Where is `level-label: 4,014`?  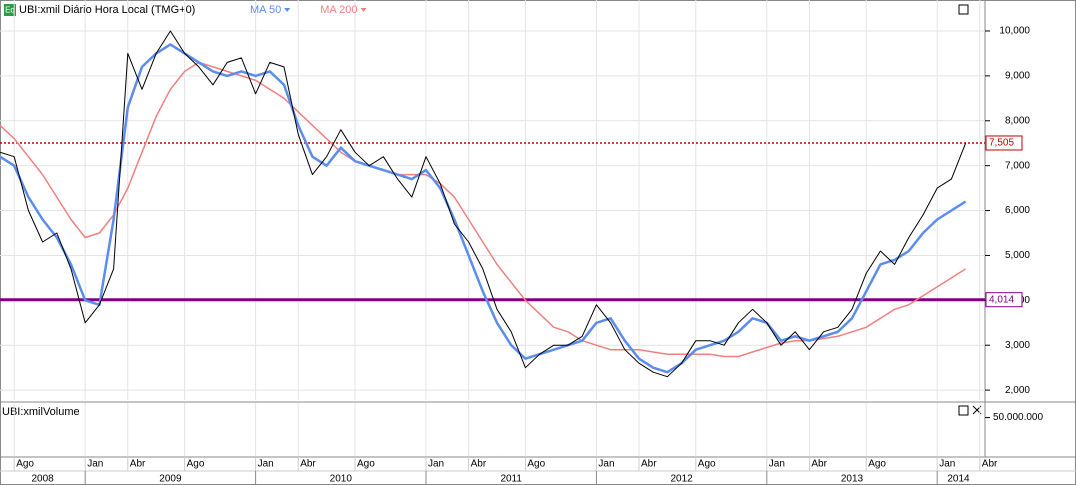
level-label: 4,014 is located at coordinates (1001, 299).